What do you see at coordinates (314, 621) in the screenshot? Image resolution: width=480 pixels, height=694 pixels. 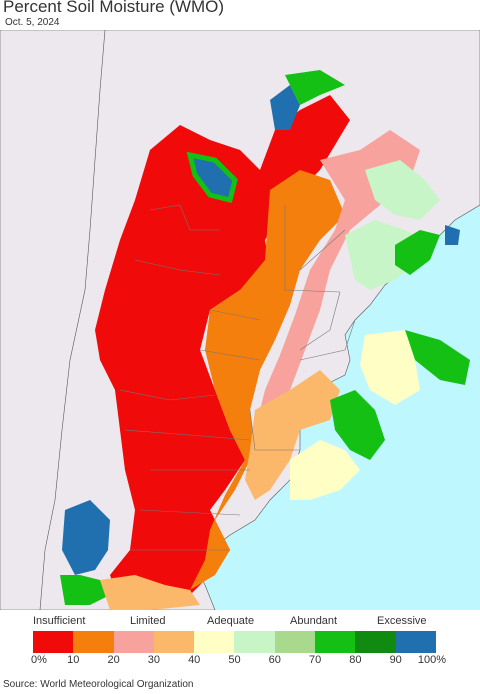 I see `legend-category-abundant: Abundant` at bounding box center [314, 621].